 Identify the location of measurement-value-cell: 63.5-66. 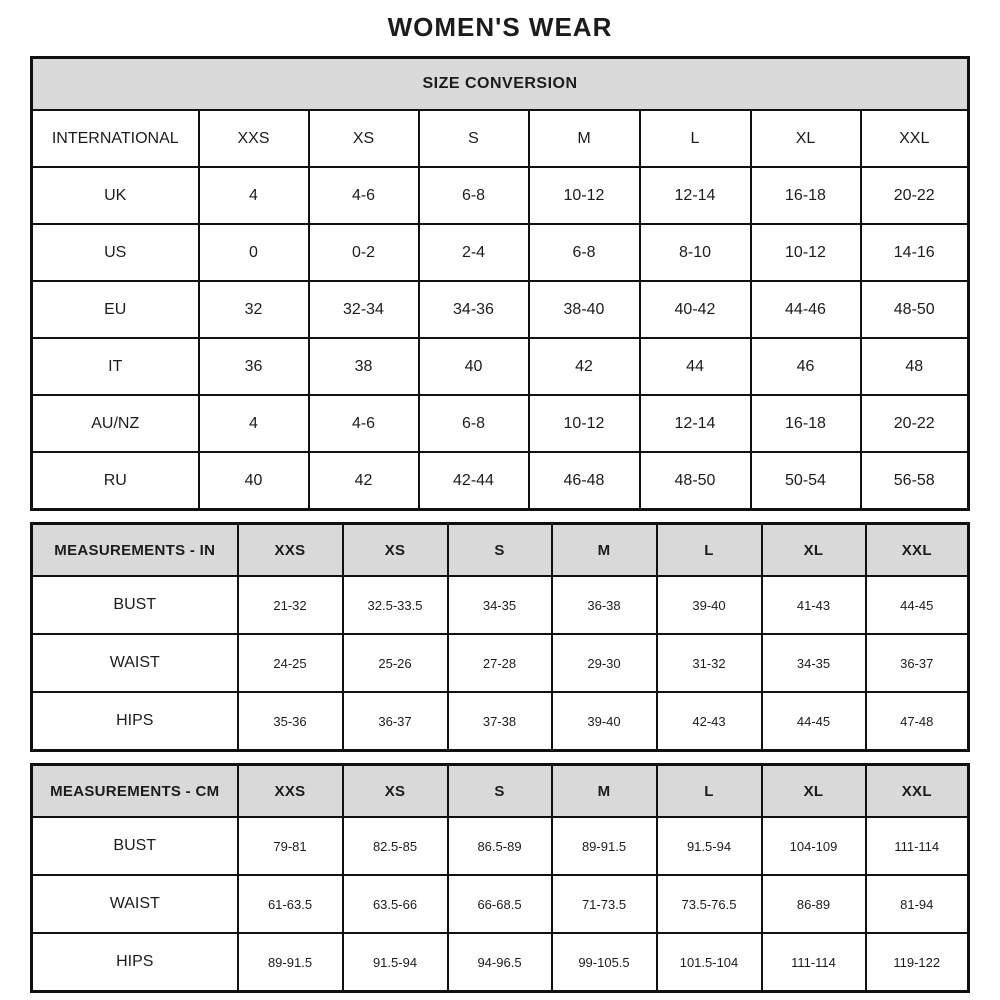
(395, 904).